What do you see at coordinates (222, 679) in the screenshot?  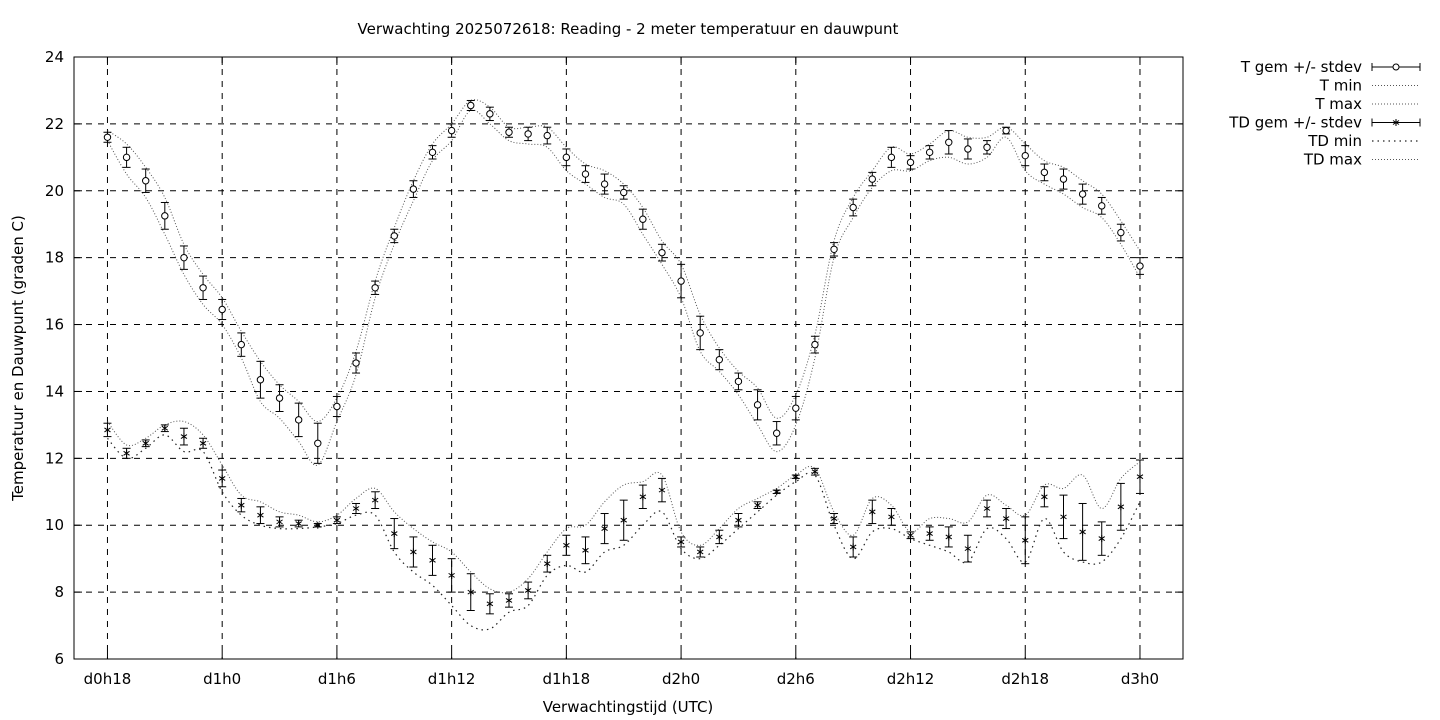 I see `x-tick-label: d1h0` at bounding box center [222, 679].